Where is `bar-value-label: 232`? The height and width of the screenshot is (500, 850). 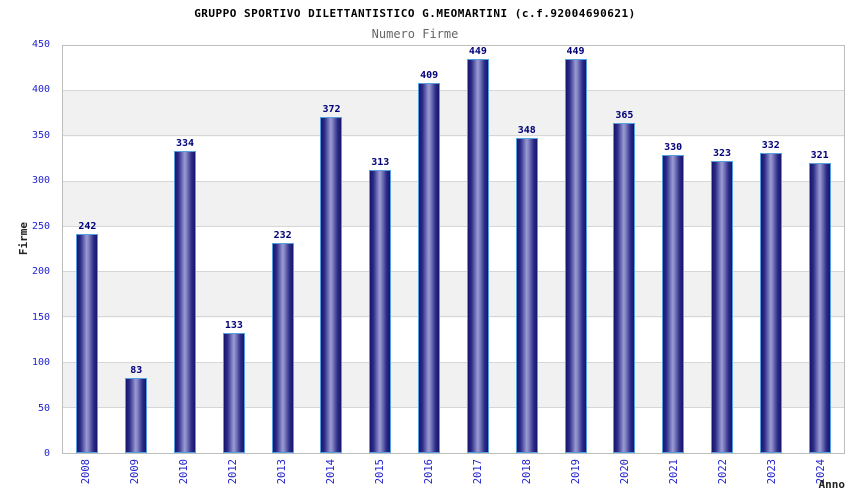 bar-value-label: 232 is located at coordinates (282, 236).